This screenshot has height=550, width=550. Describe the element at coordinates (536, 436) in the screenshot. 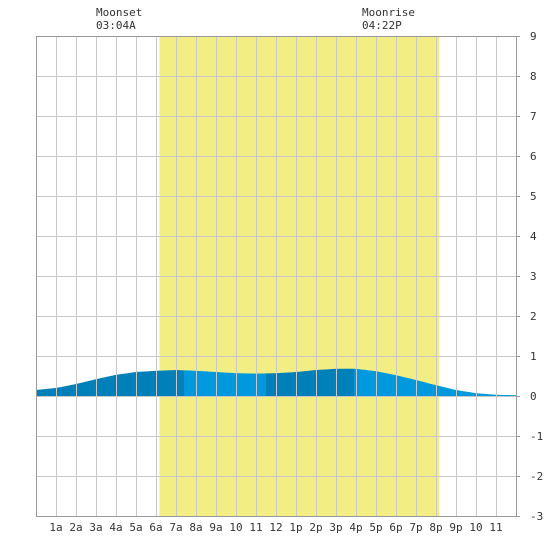

I see `y-tick-label: -1` at that location.